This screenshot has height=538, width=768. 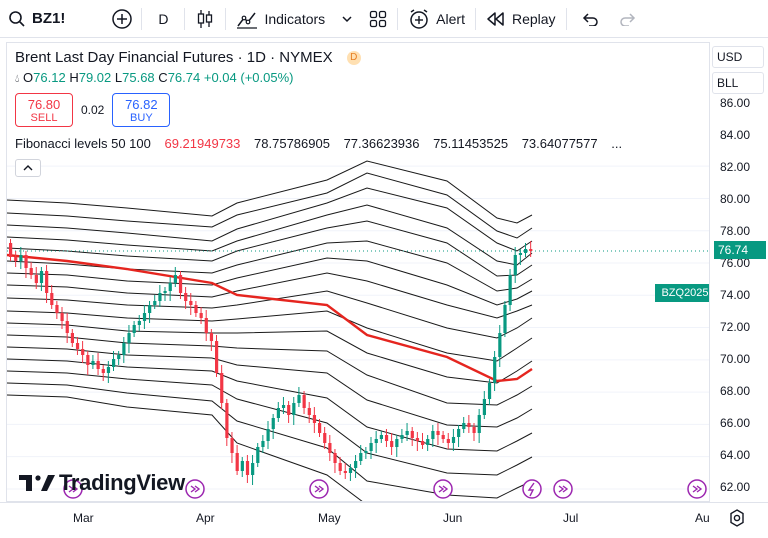 What do you see at coordinates (735, 455) in the screenshot?
I see `price-tick: 64.00` at bounding box center [735, 455].